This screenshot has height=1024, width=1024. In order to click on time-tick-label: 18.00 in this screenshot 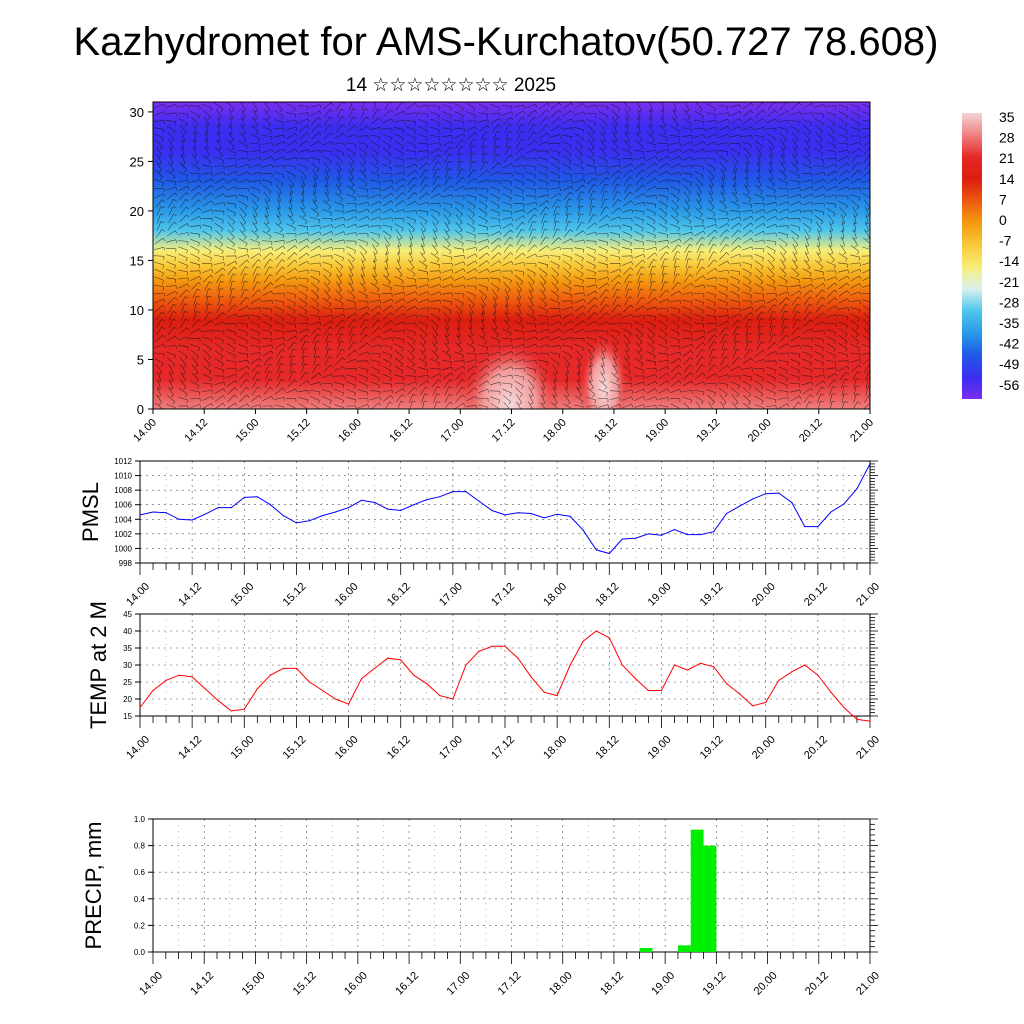, I will do `click(555, 431)`.